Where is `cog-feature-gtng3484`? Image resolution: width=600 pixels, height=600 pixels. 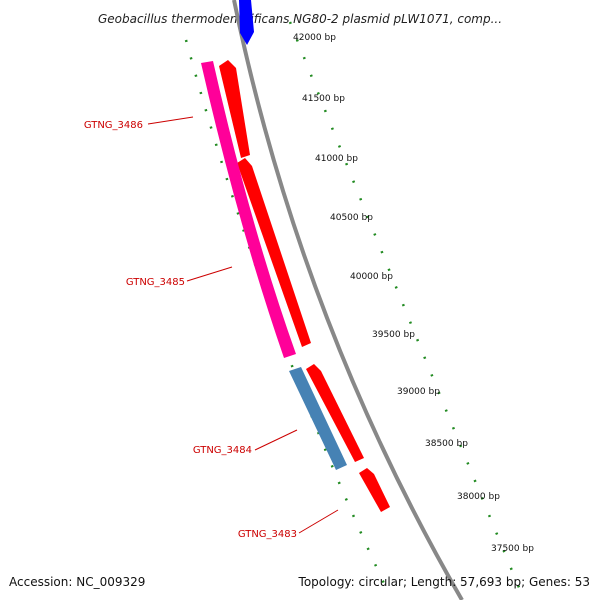
cog-feature-gtng3484 is located at coordinates (318, 418).